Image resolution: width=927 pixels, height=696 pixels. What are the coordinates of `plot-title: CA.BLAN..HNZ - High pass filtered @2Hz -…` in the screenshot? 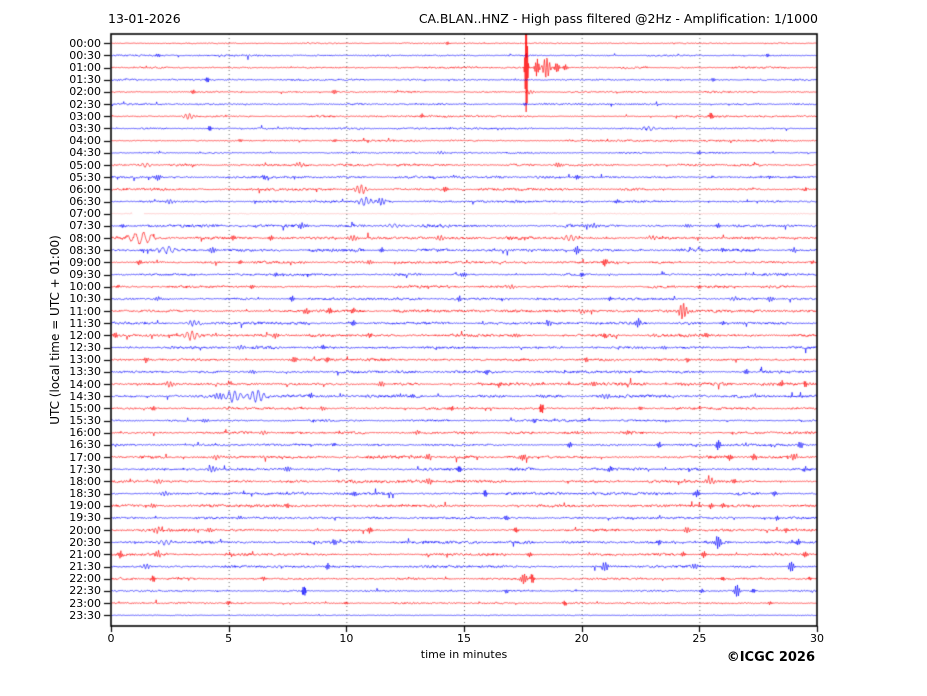 It's located at (618, 18).